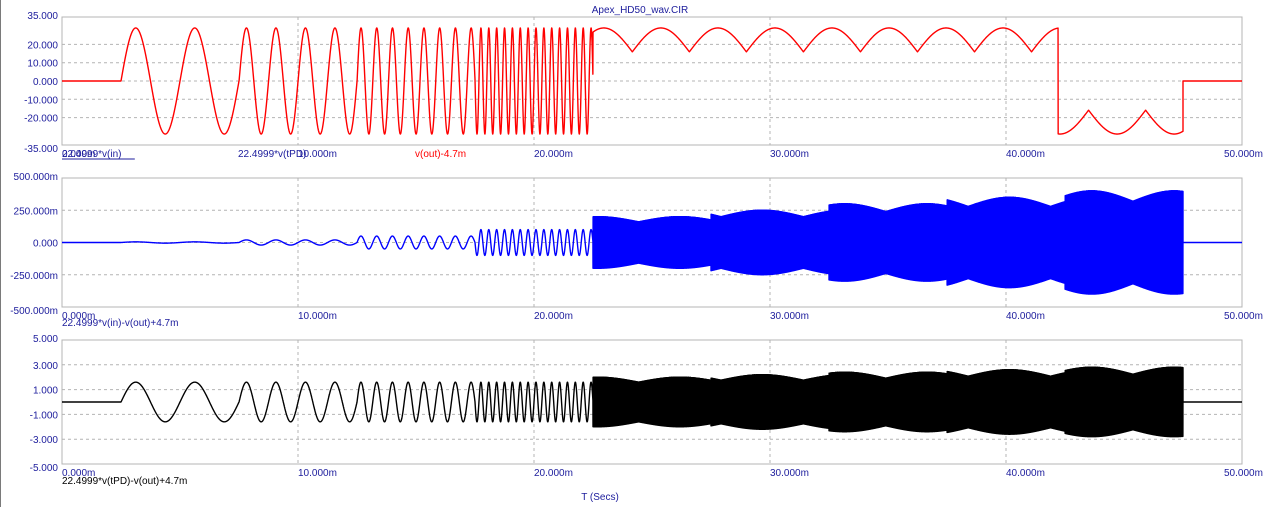 The height and width of the screenshot is (507, 1269). Describe the element at coordinates (42, 45) in the screenshot. I see `y-tick-label: 20.000` at that location.